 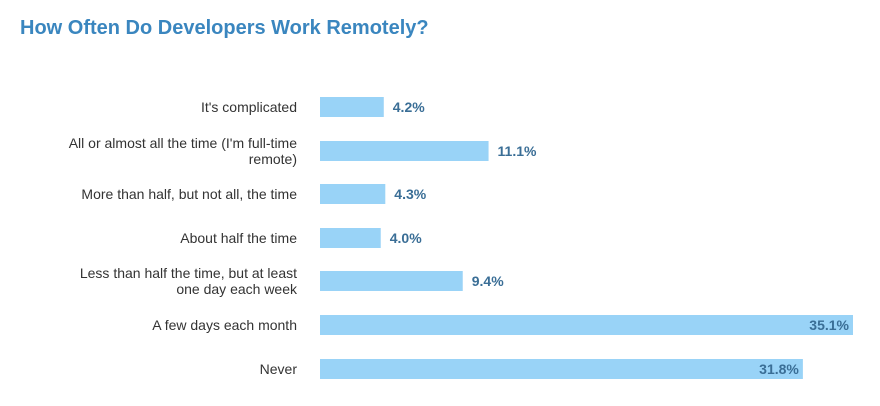 What do you see at coordinates (517, 151) in the screenshot?
I see `value-label-2: 11.1%` at bounding box center [517, 151].